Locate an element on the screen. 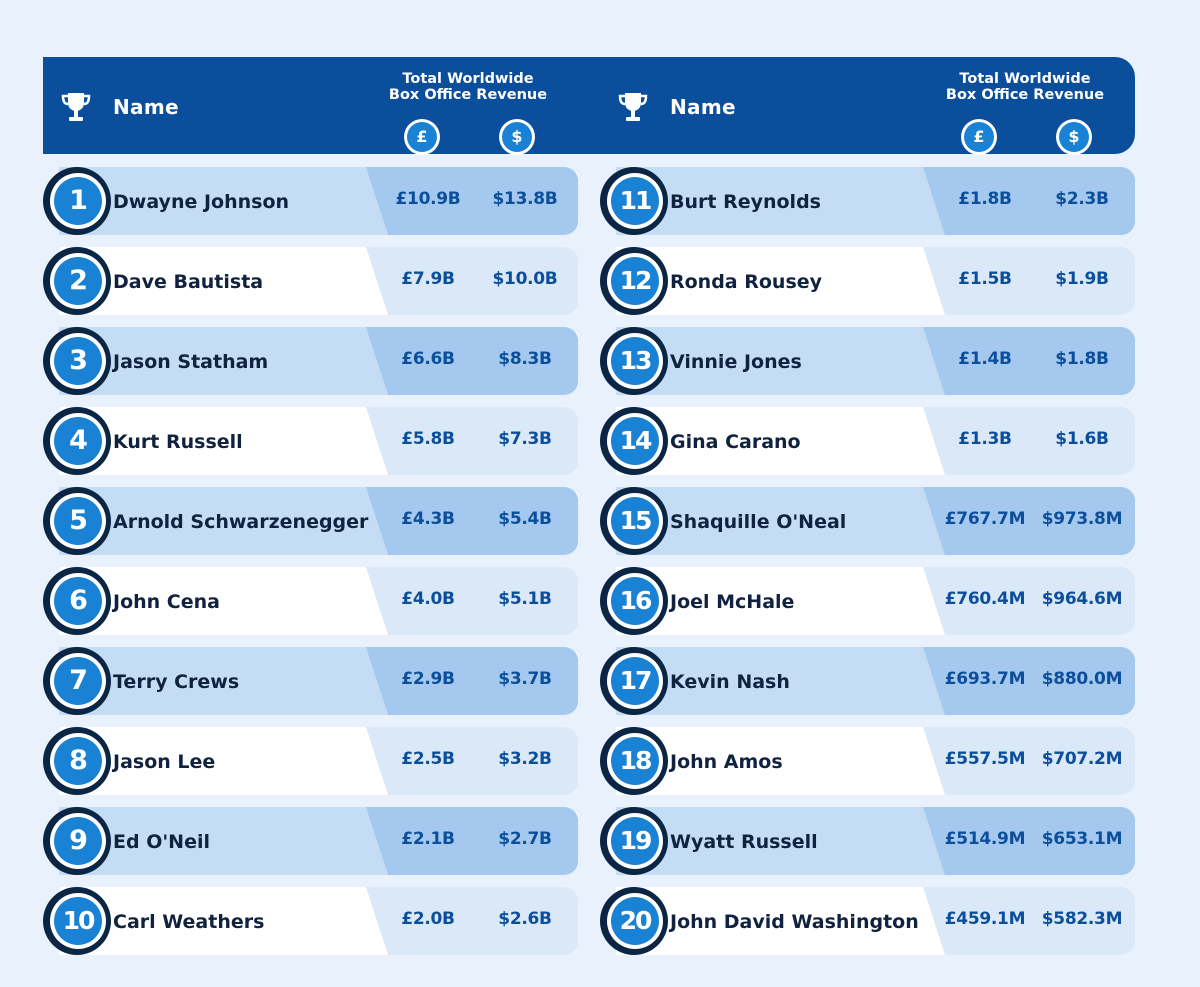 This screenshot has height=987, width=1200. usd-revenue: $5.4B is located at coordinates (525, 519).